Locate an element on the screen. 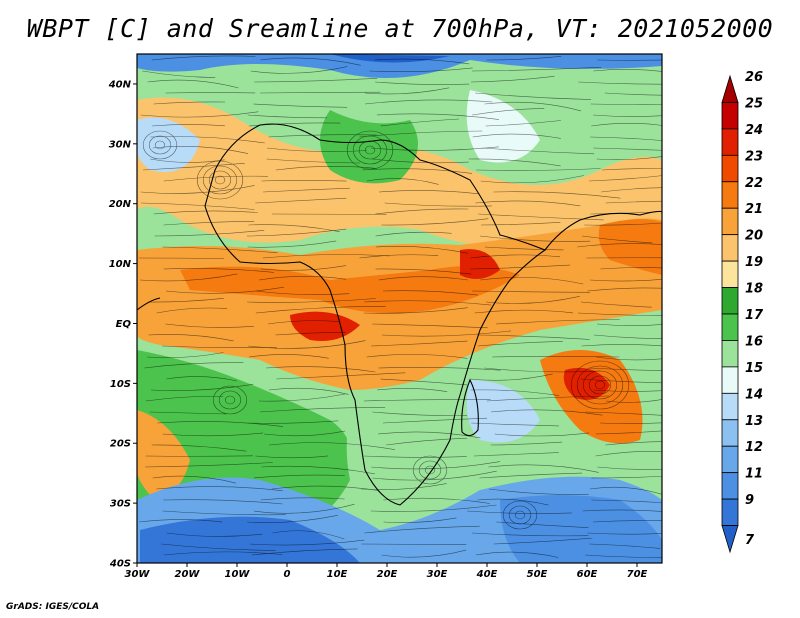 Image resolution: width=800 pixels, height=618 pixels. temperature-field-cool-atlantic is located at coordinates (168, 144).